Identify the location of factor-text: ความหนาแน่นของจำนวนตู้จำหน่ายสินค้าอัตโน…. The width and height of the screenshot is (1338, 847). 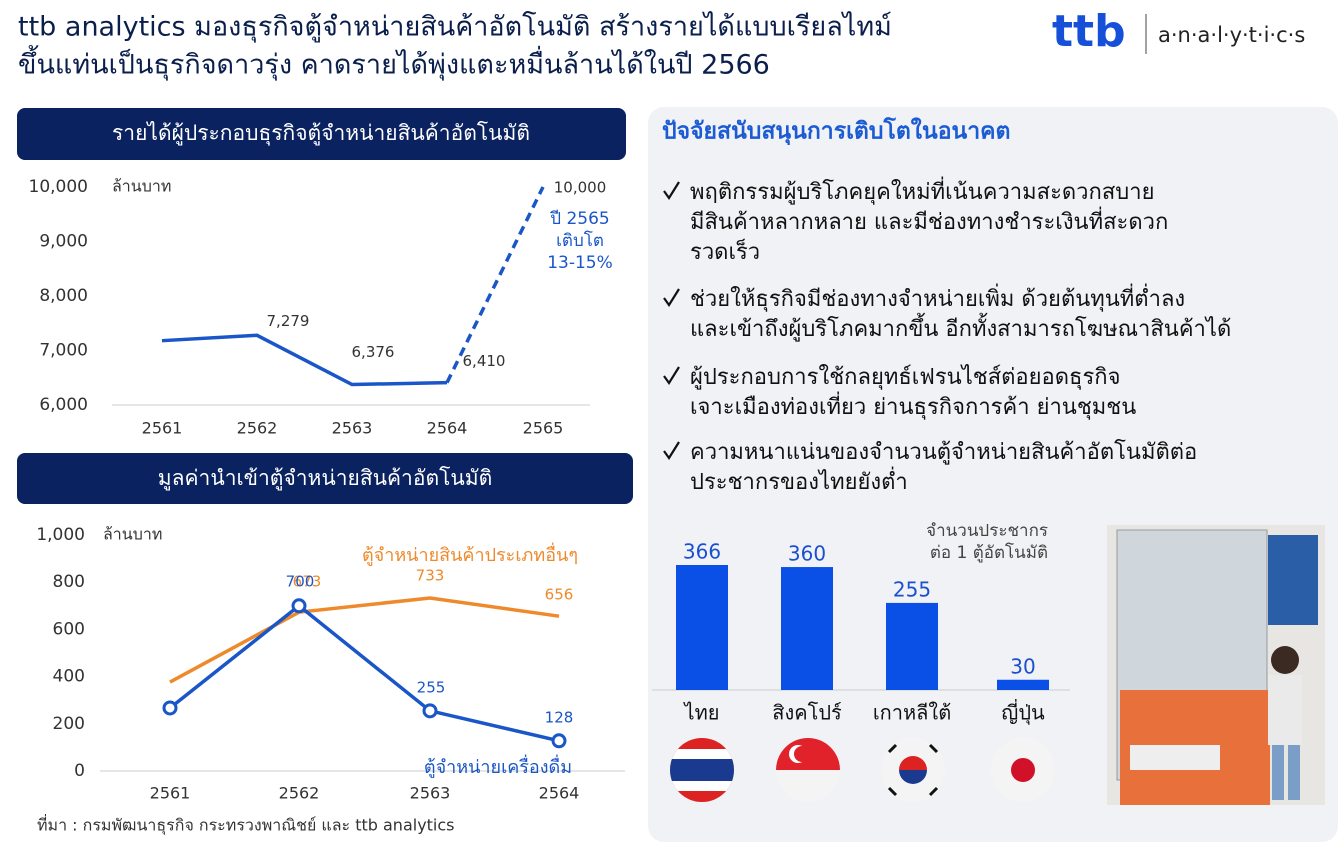
(943, 452).